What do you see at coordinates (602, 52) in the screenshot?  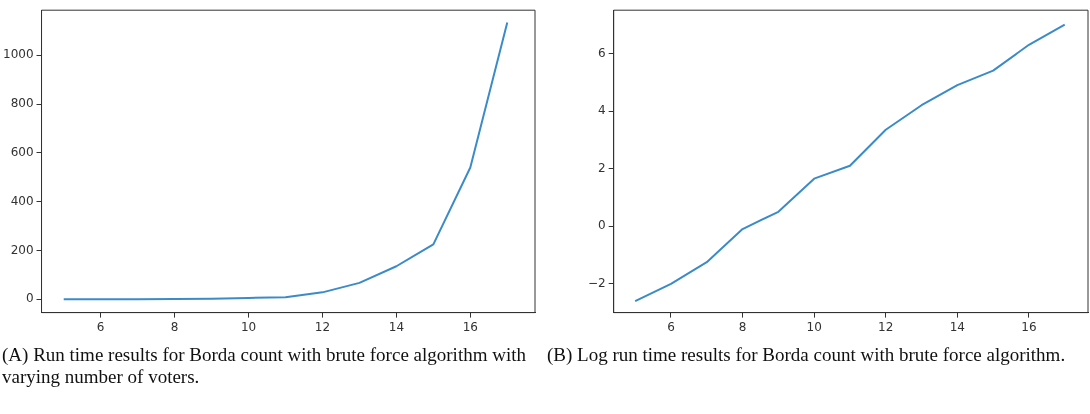 I see `y-tick-label: 6` at bounding box center [602, 52].